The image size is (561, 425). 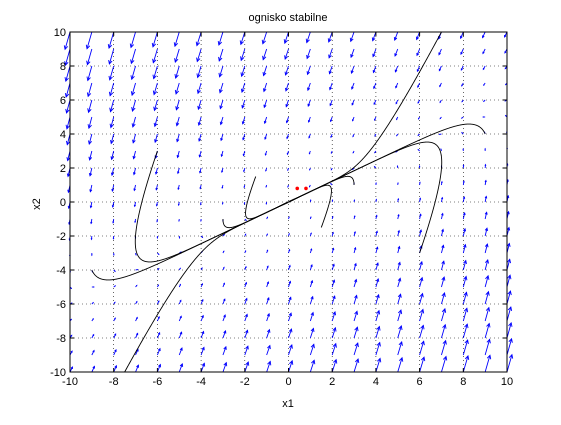 What do you see at coordinates (288, 18) in the screenshot?
I see `chart-title: ognisko stabilne` at bounding box center [288, 18].